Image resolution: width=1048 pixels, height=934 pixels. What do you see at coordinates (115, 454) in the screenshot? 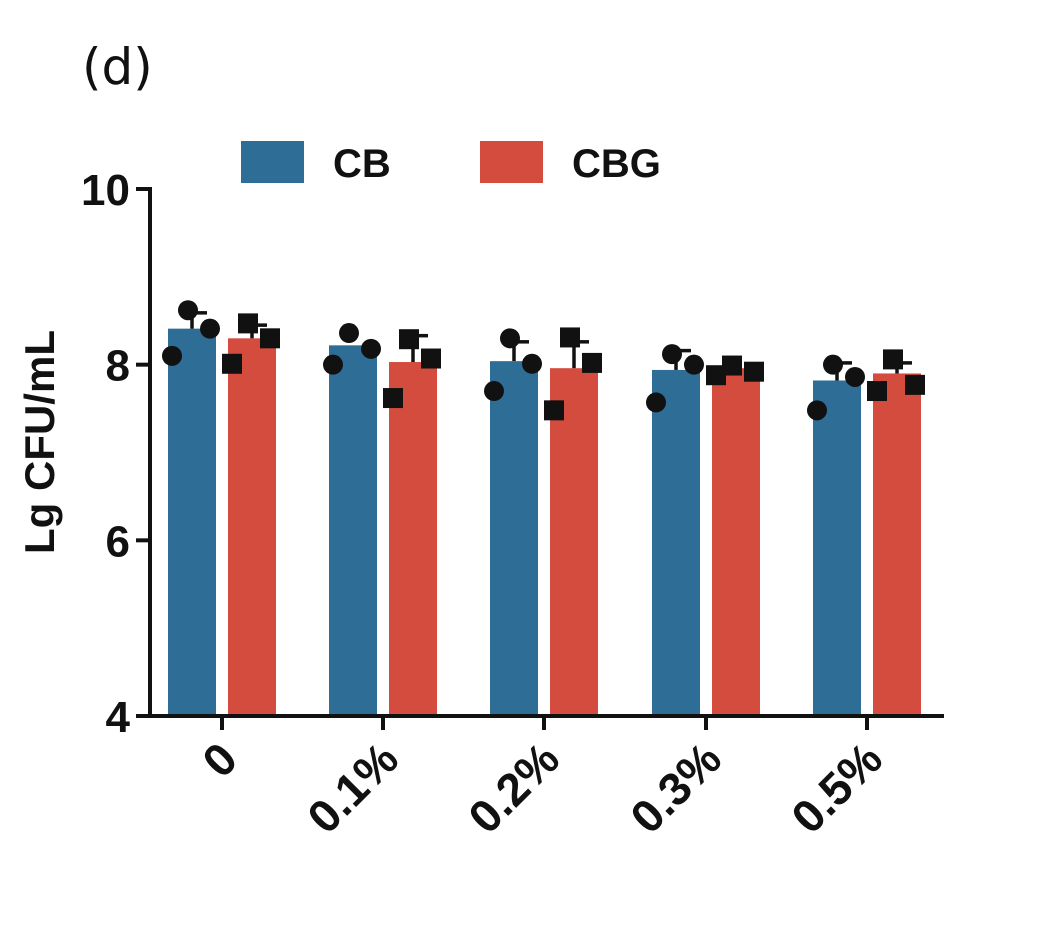
I see `y-ticks: 4 6 8 10` at bounding box center [115, 454].